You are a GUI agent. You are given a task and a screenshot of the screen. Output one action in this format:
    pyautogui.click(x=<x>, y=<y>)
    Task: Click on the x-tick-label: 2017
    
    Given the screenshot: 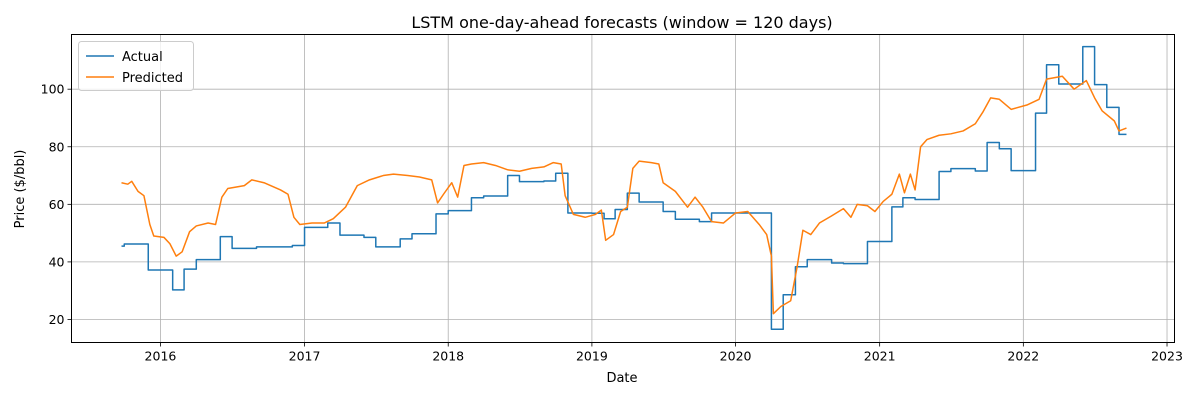 What is the action you would take?
    pyautogui.click(x=305, y=356)
    